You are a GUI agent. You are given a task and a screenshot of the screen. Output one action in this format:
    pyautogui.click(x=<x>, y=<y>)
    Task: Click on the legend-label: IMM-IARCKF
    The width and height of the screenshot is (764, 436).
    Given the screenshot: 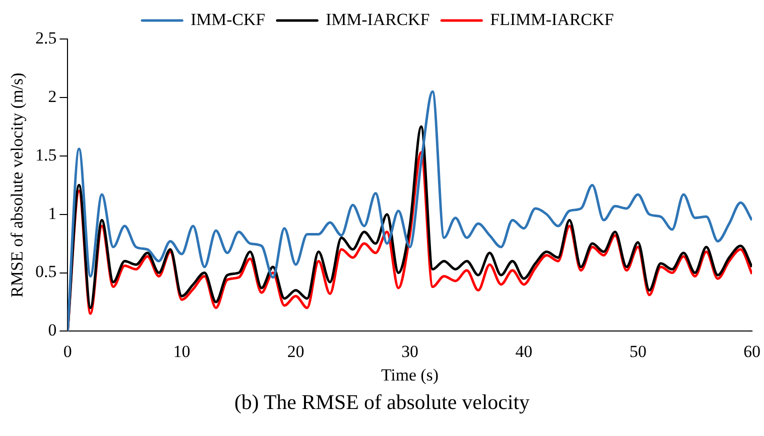 What is the action you would take?
    pyautogui.click(x=378, y=19)
    